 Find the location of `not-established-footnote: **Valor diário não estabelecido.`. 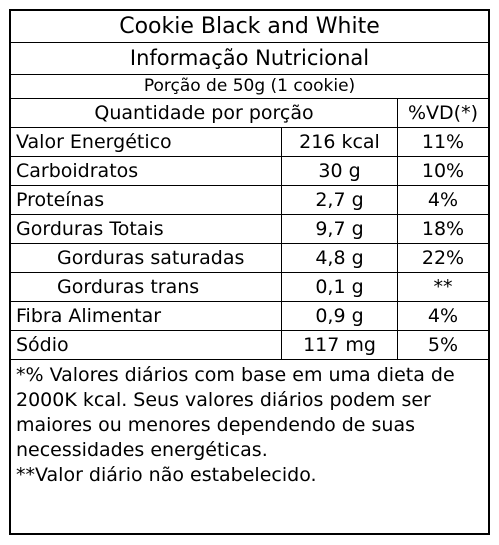

not-established-footnote: **Valor diário não estabelecido. is located at coordinates (166, 475).